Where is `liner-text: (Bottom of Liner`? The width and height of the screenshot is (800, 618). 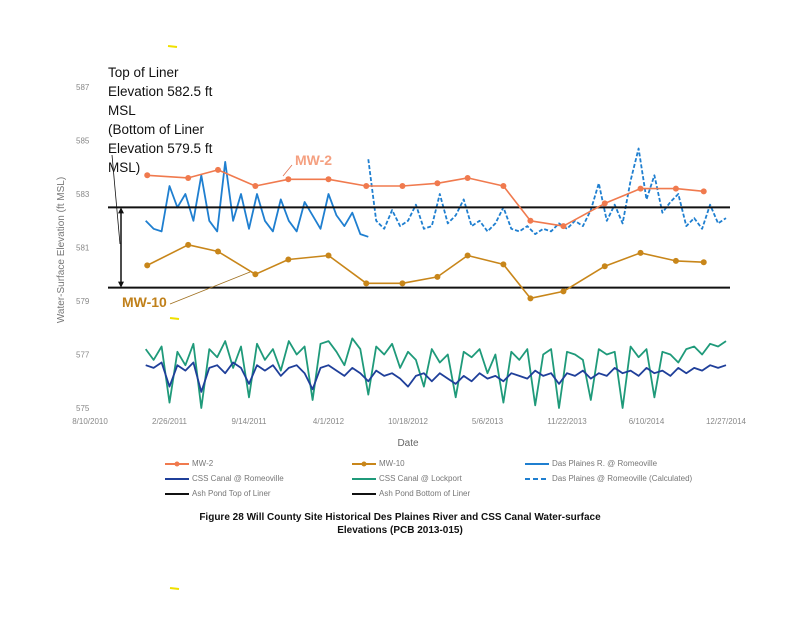
liner-text: (Bottom of Liner is located at coordinates (156, 129).